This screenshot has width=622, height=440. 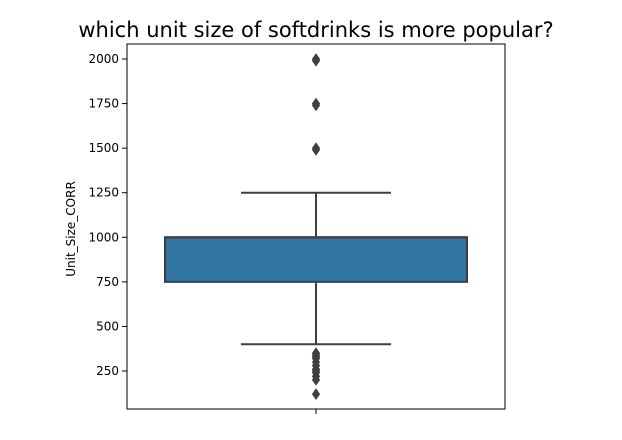 What do you see at coordinates (316, 259) in the screenshot?
I see `box` at bounding box center [316, 259].